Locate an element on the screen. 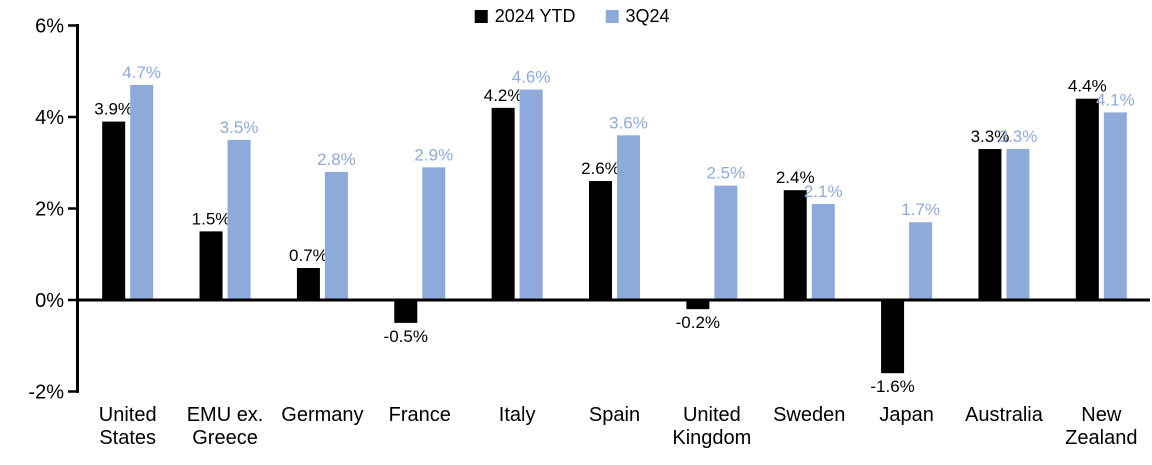 Image resolution: width=1152 pixels, height=465 pixels. bar-label-2024-ytd-germany: 0.7% is located at coordinates (308, 255).